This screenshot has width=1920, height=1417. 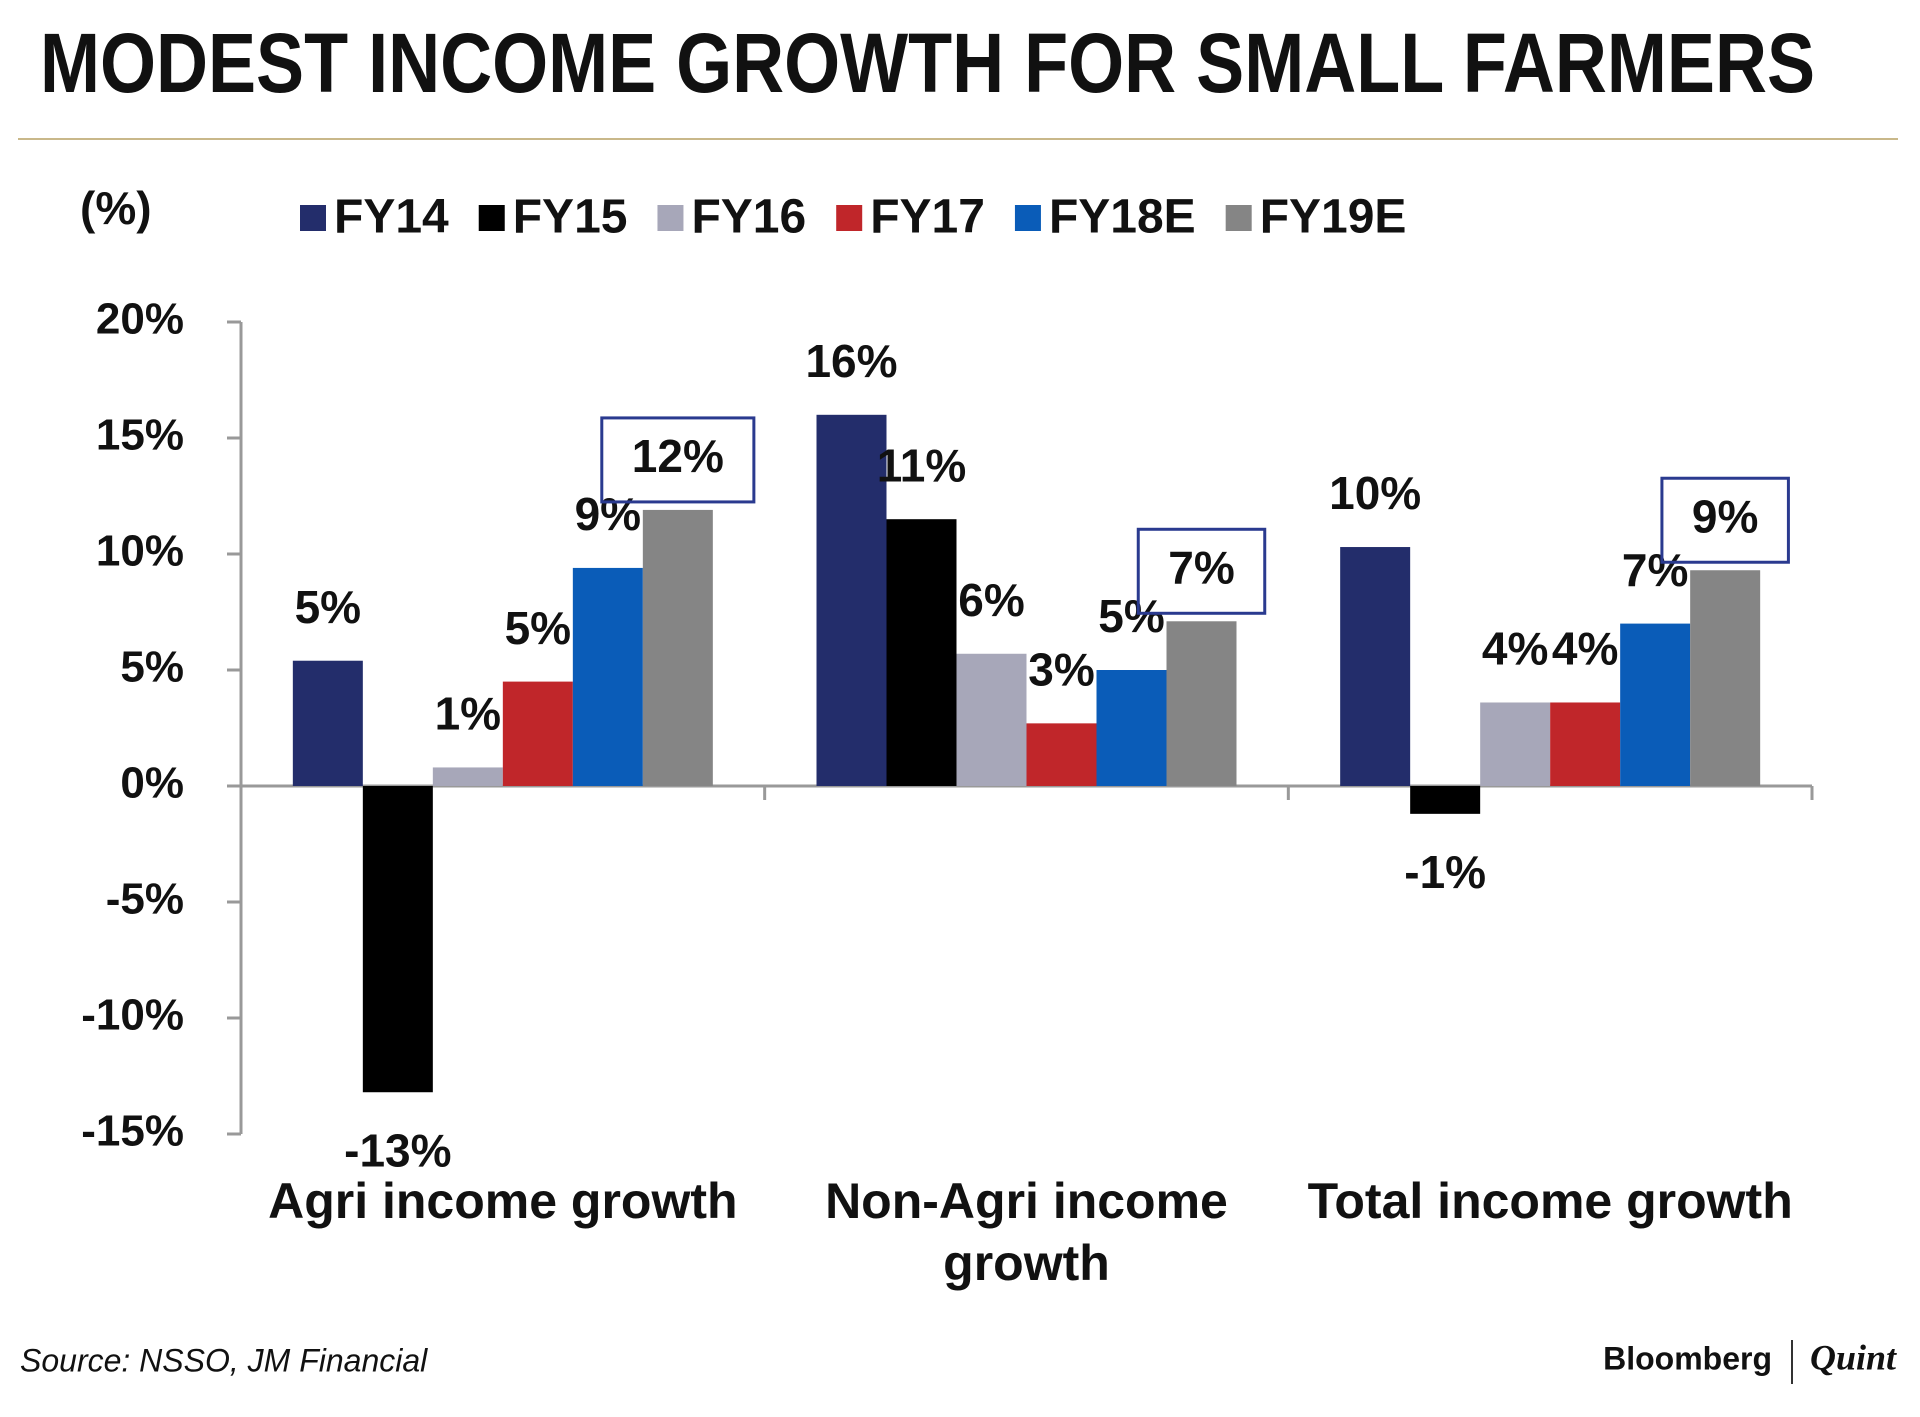 What do you see at coordinates (1687, 1358) in the screenshot?
I see `brand: Bloomberg` at bounding box center [1687, 1358].